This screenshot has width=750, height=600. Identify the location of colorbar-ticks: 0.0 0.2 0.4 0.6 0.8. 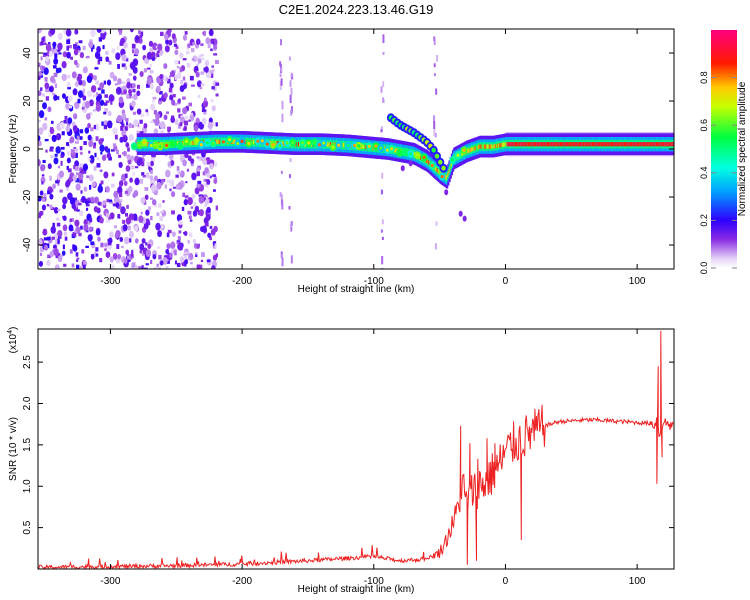
(718, 172).